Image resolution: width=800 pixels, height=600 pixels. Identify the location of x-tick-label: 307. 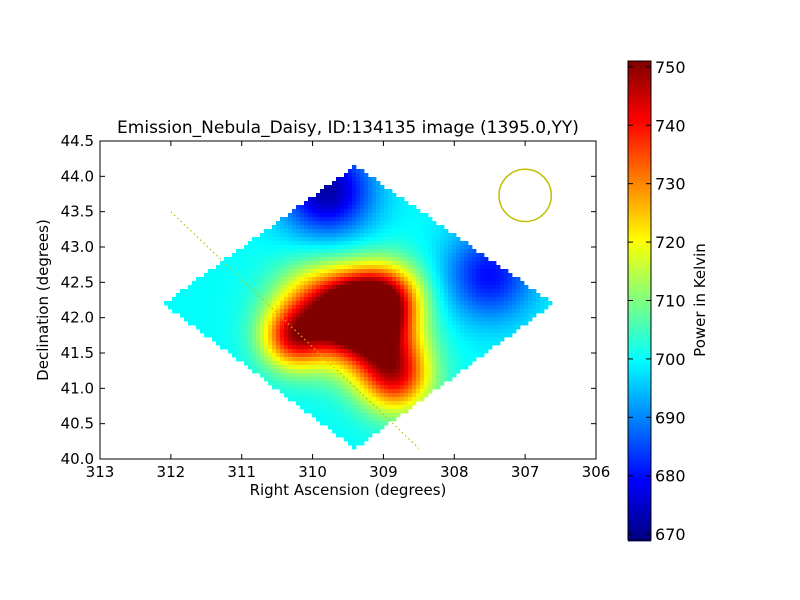
(525, 472).